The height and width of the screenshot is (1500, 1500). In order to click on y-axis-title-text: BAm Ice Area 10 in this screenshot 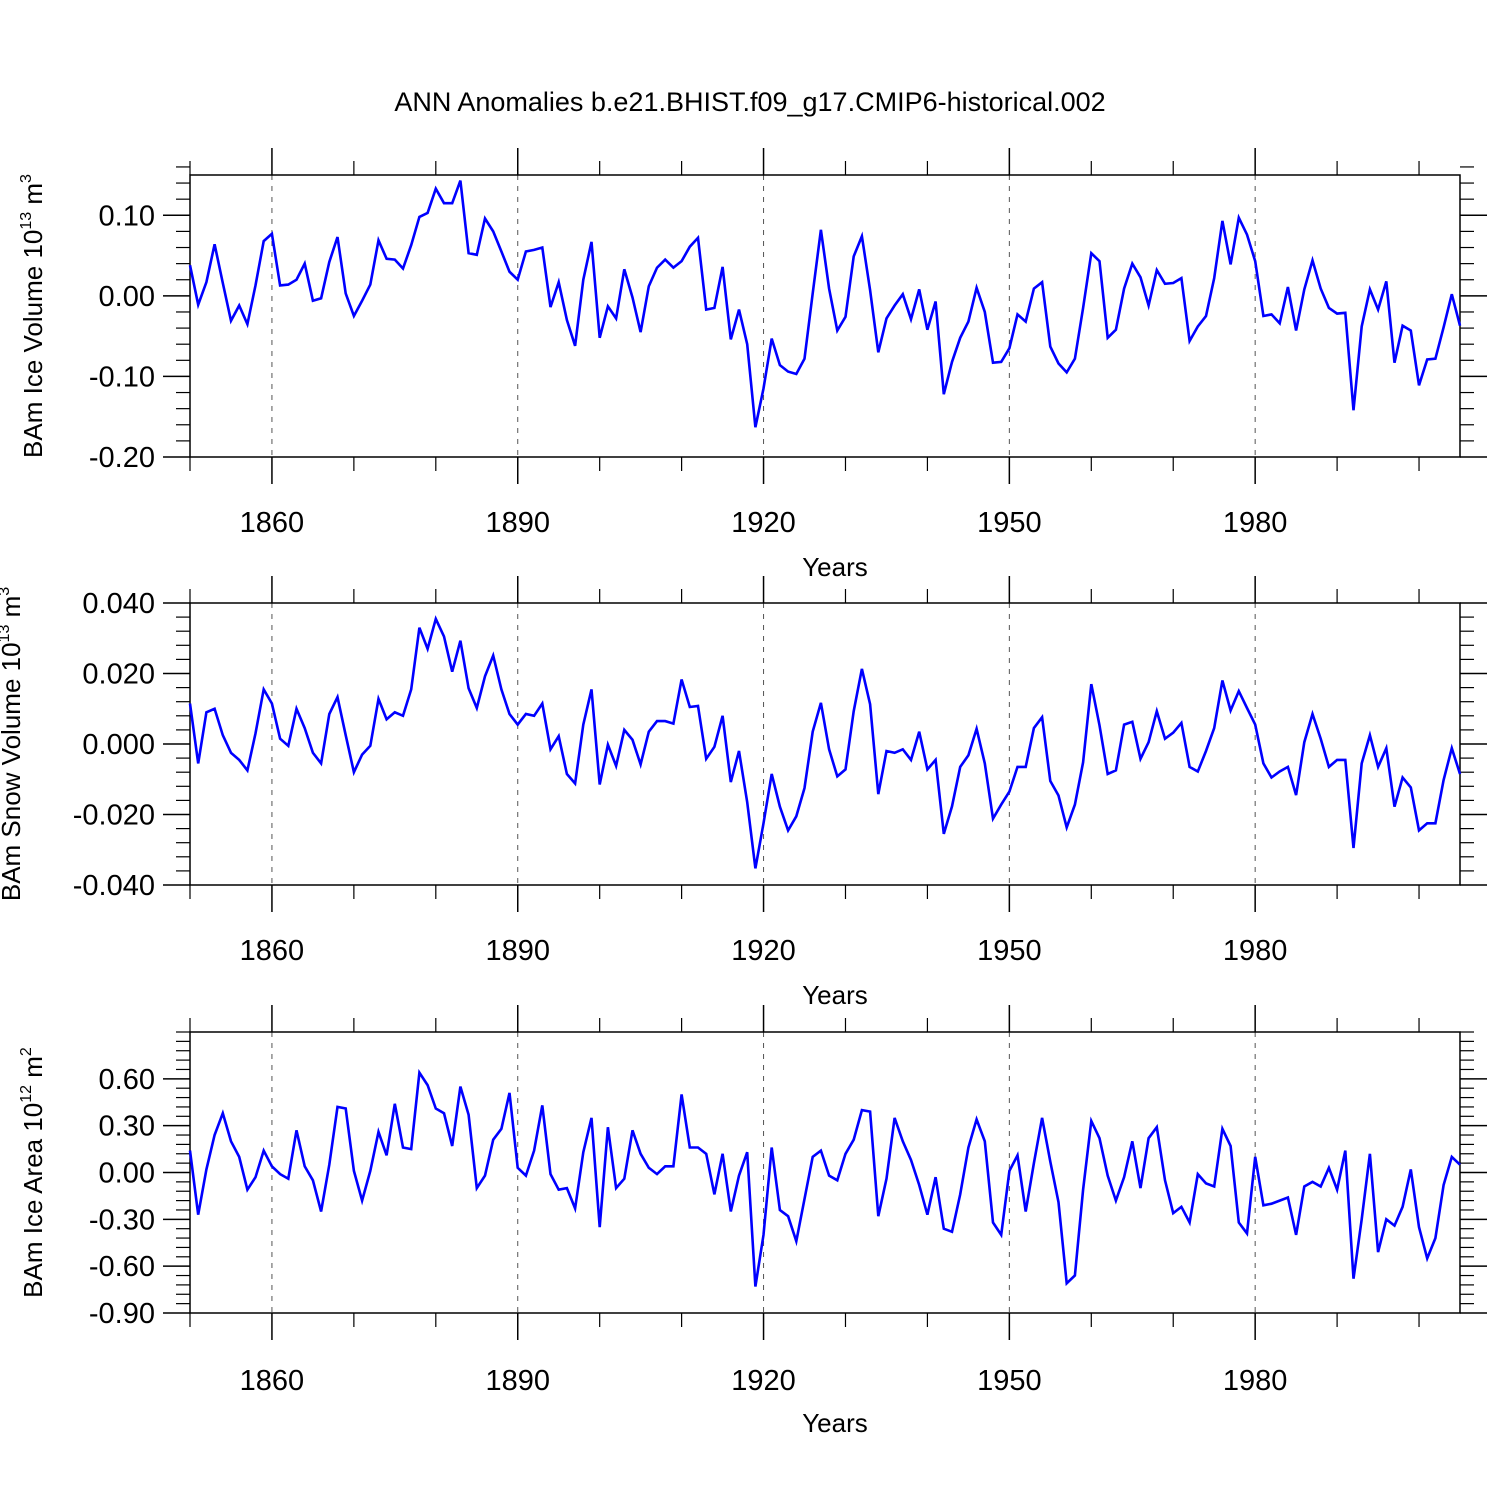, I will do `click(33, 1200)`.